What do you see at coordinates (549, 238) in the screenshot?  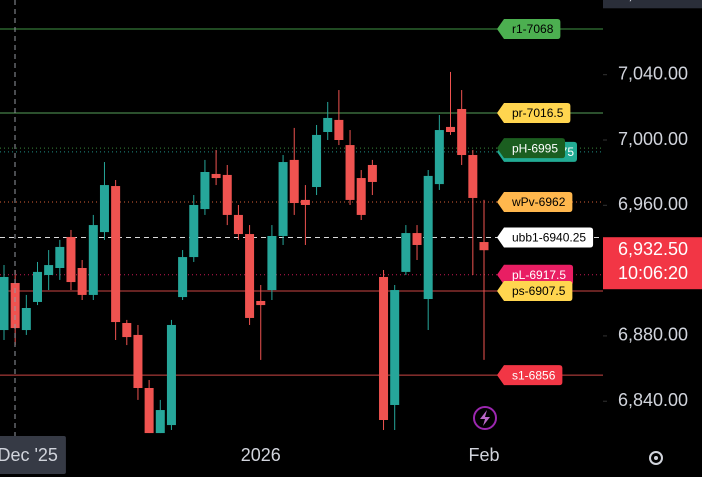 I see `level-tag-label: ubb1-6940.25` at bounding box center [549, 238].